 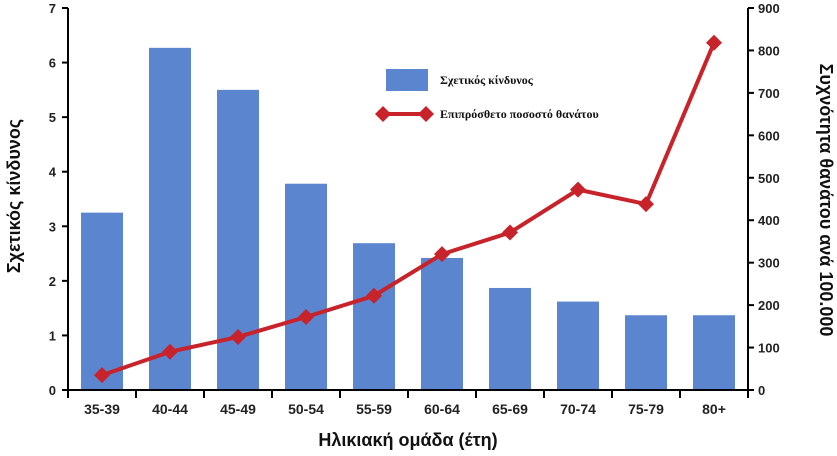 What do you see at coordinates (510, 409) in the screenshot?
I see `x-tick-label: 65-69` at bounding box center [510, 409].